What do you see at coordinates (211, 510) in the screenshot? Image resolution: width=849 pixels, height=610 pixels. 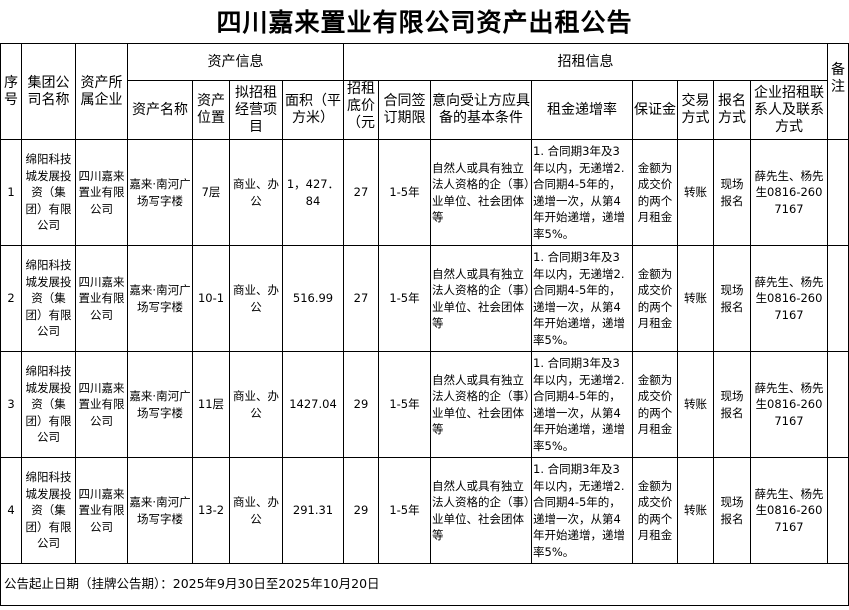 I see `cell-location: 13-2` at bounding box center [211, 510].